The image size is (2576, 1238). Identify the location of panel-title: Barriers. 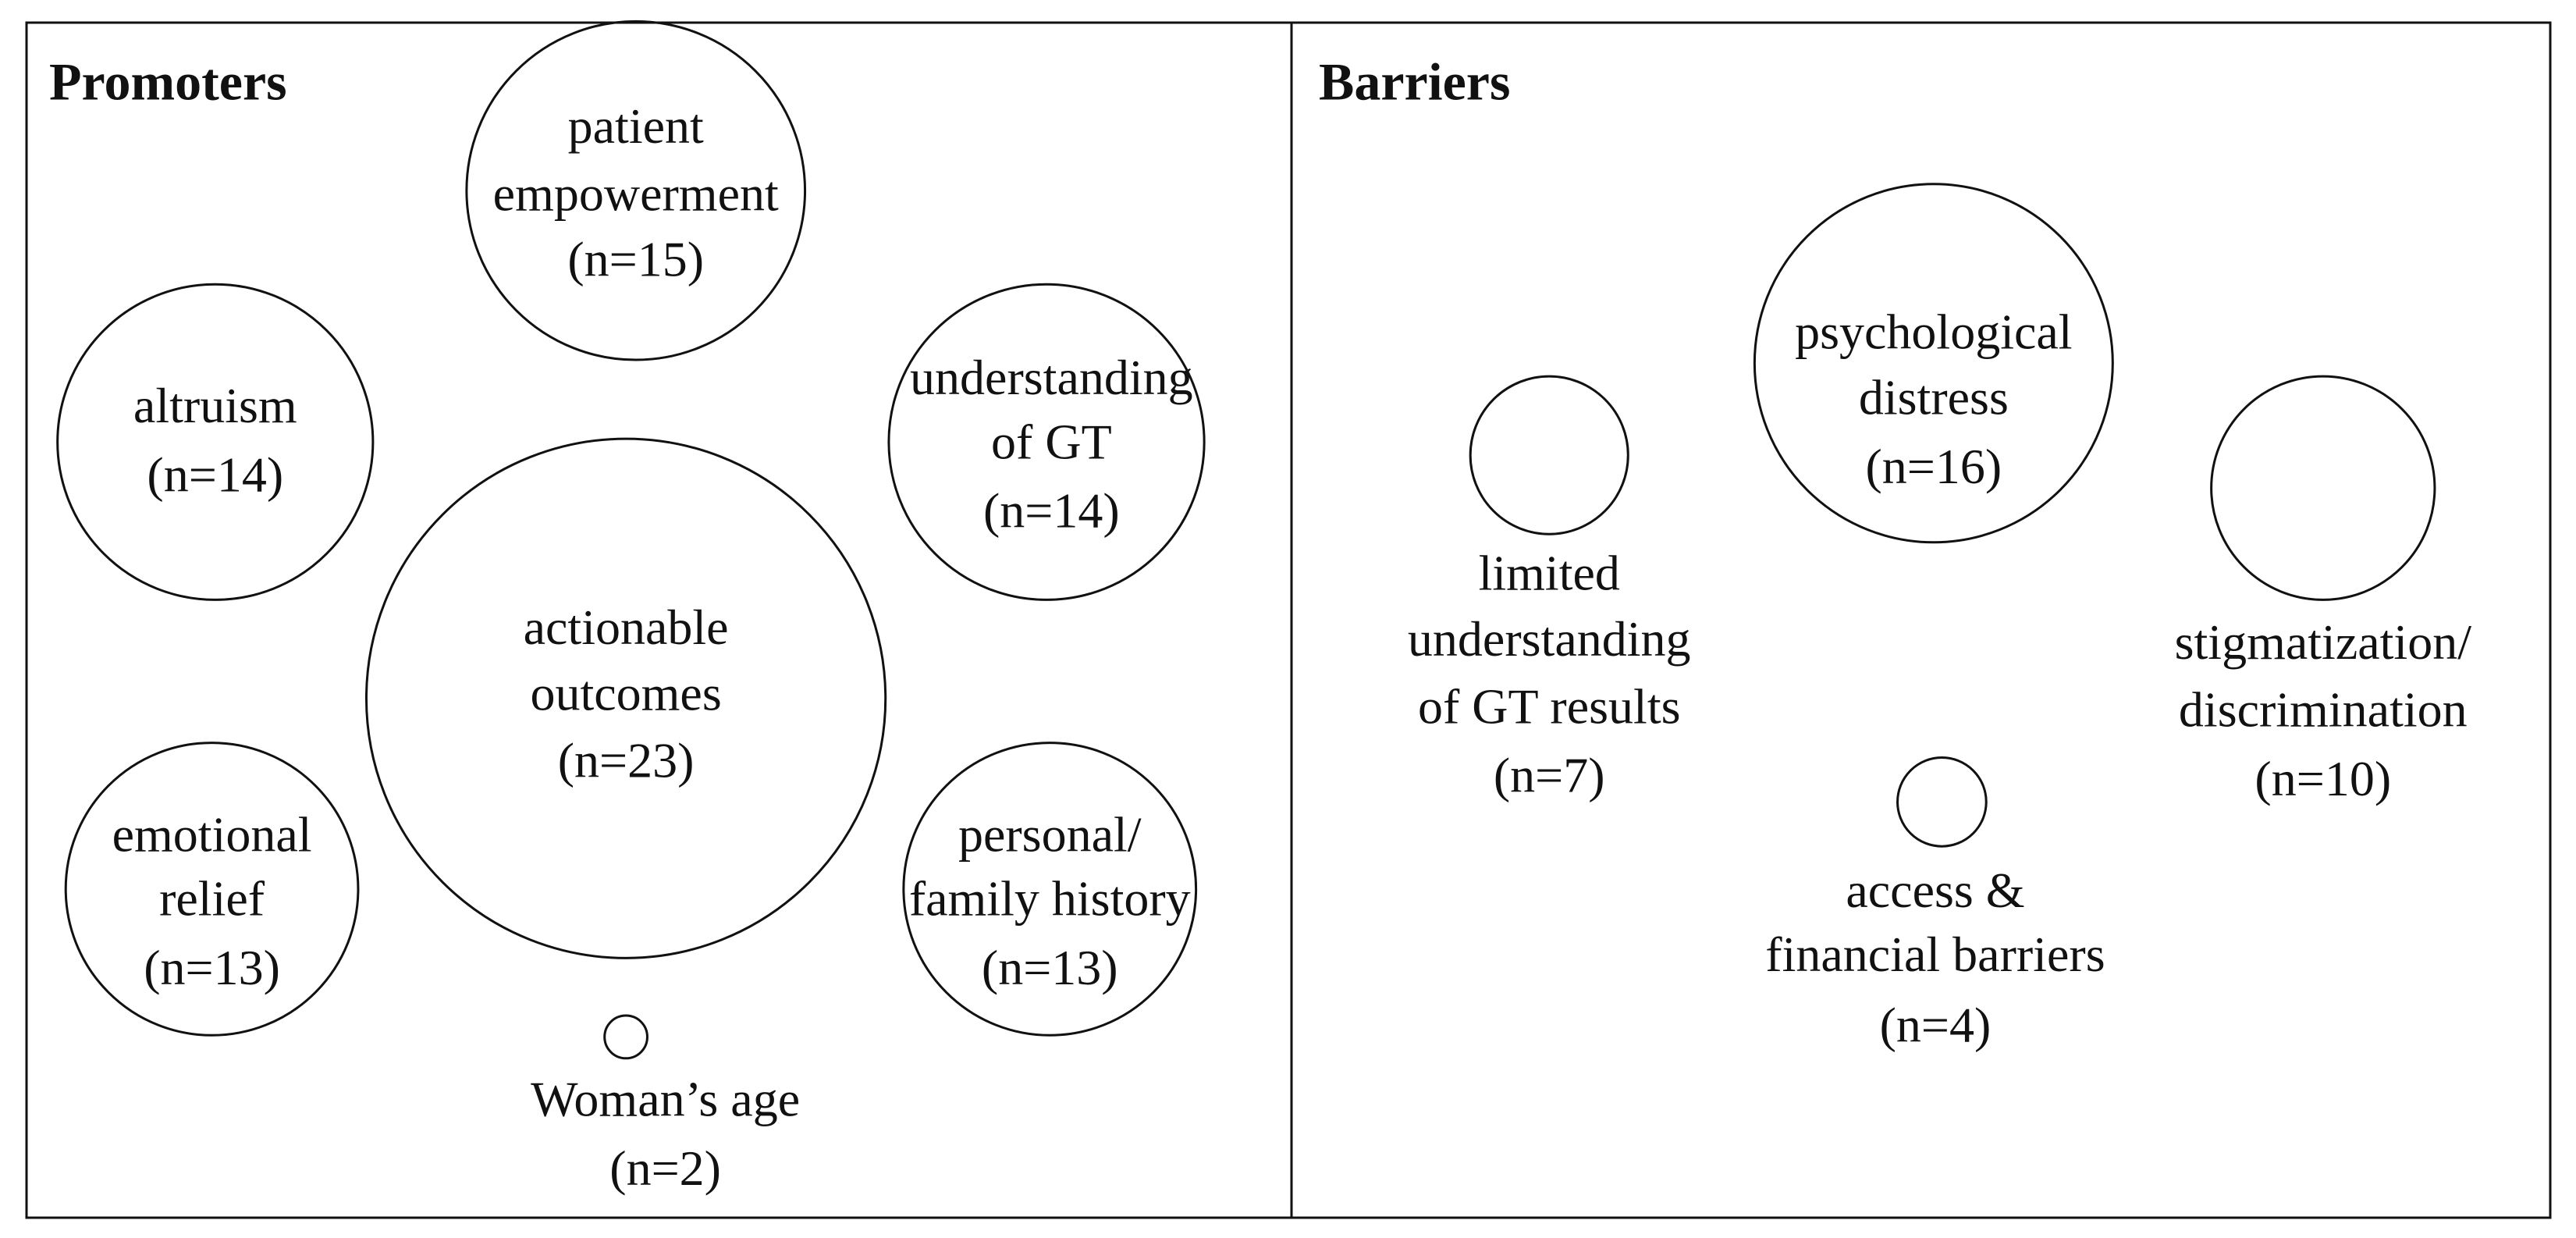
(1414, 82).